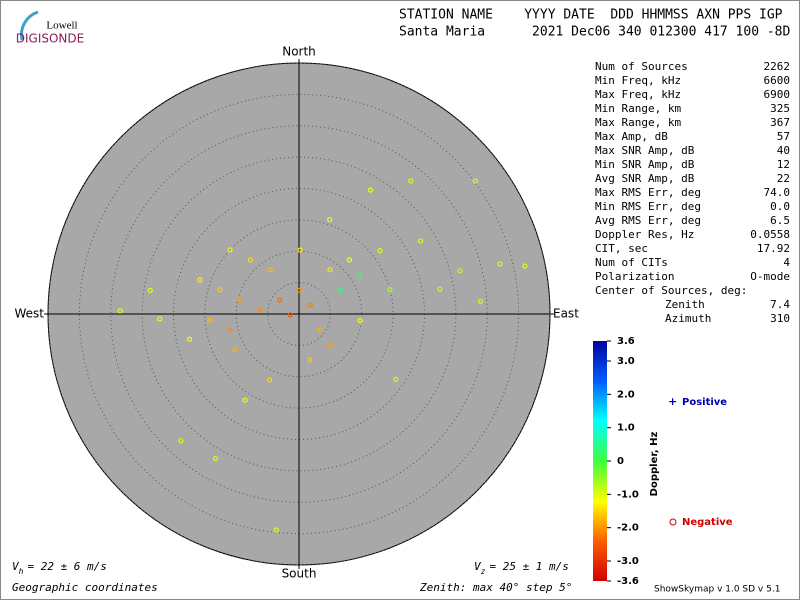 This screenshot has width=800, height=604. Describe the element at coordinates (638, 122) in the screenshot. I see `stat-label: Max Range, km` at that location.